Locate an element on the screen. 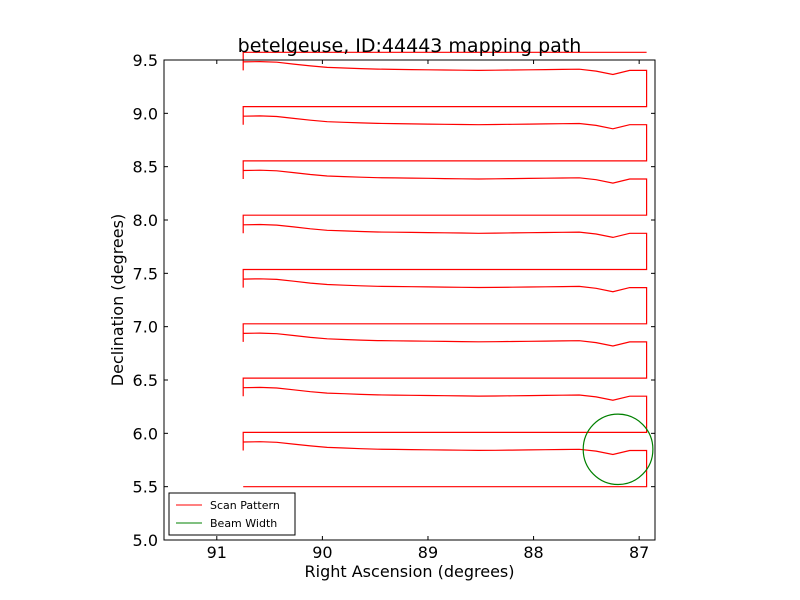  chart-title: betelgeuse, ID:44443 mapping path is located at coordinates (410, 46).